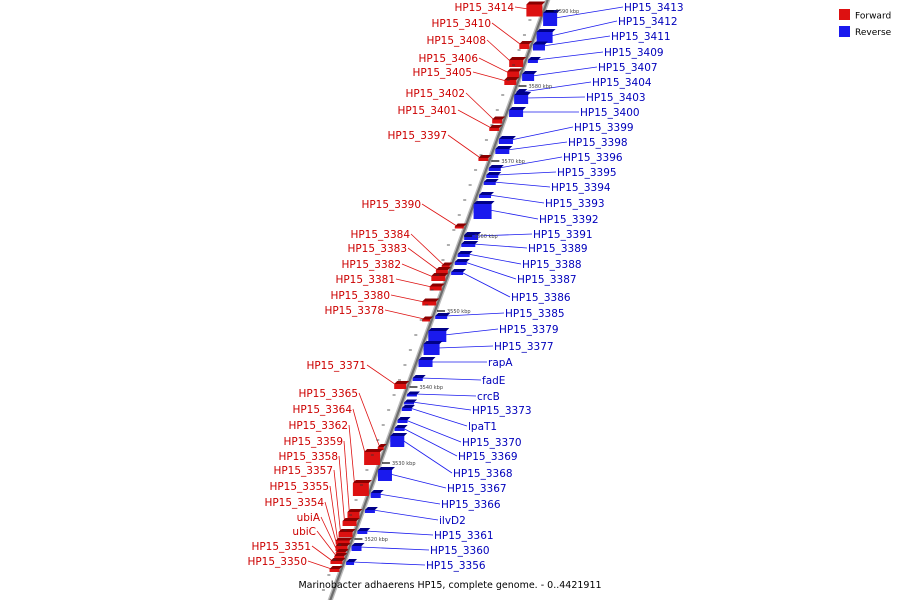 The width and height of the screenshot is (900, 600). I want to click on reverse-gene-label: HP15_3389, so click(558, 249).